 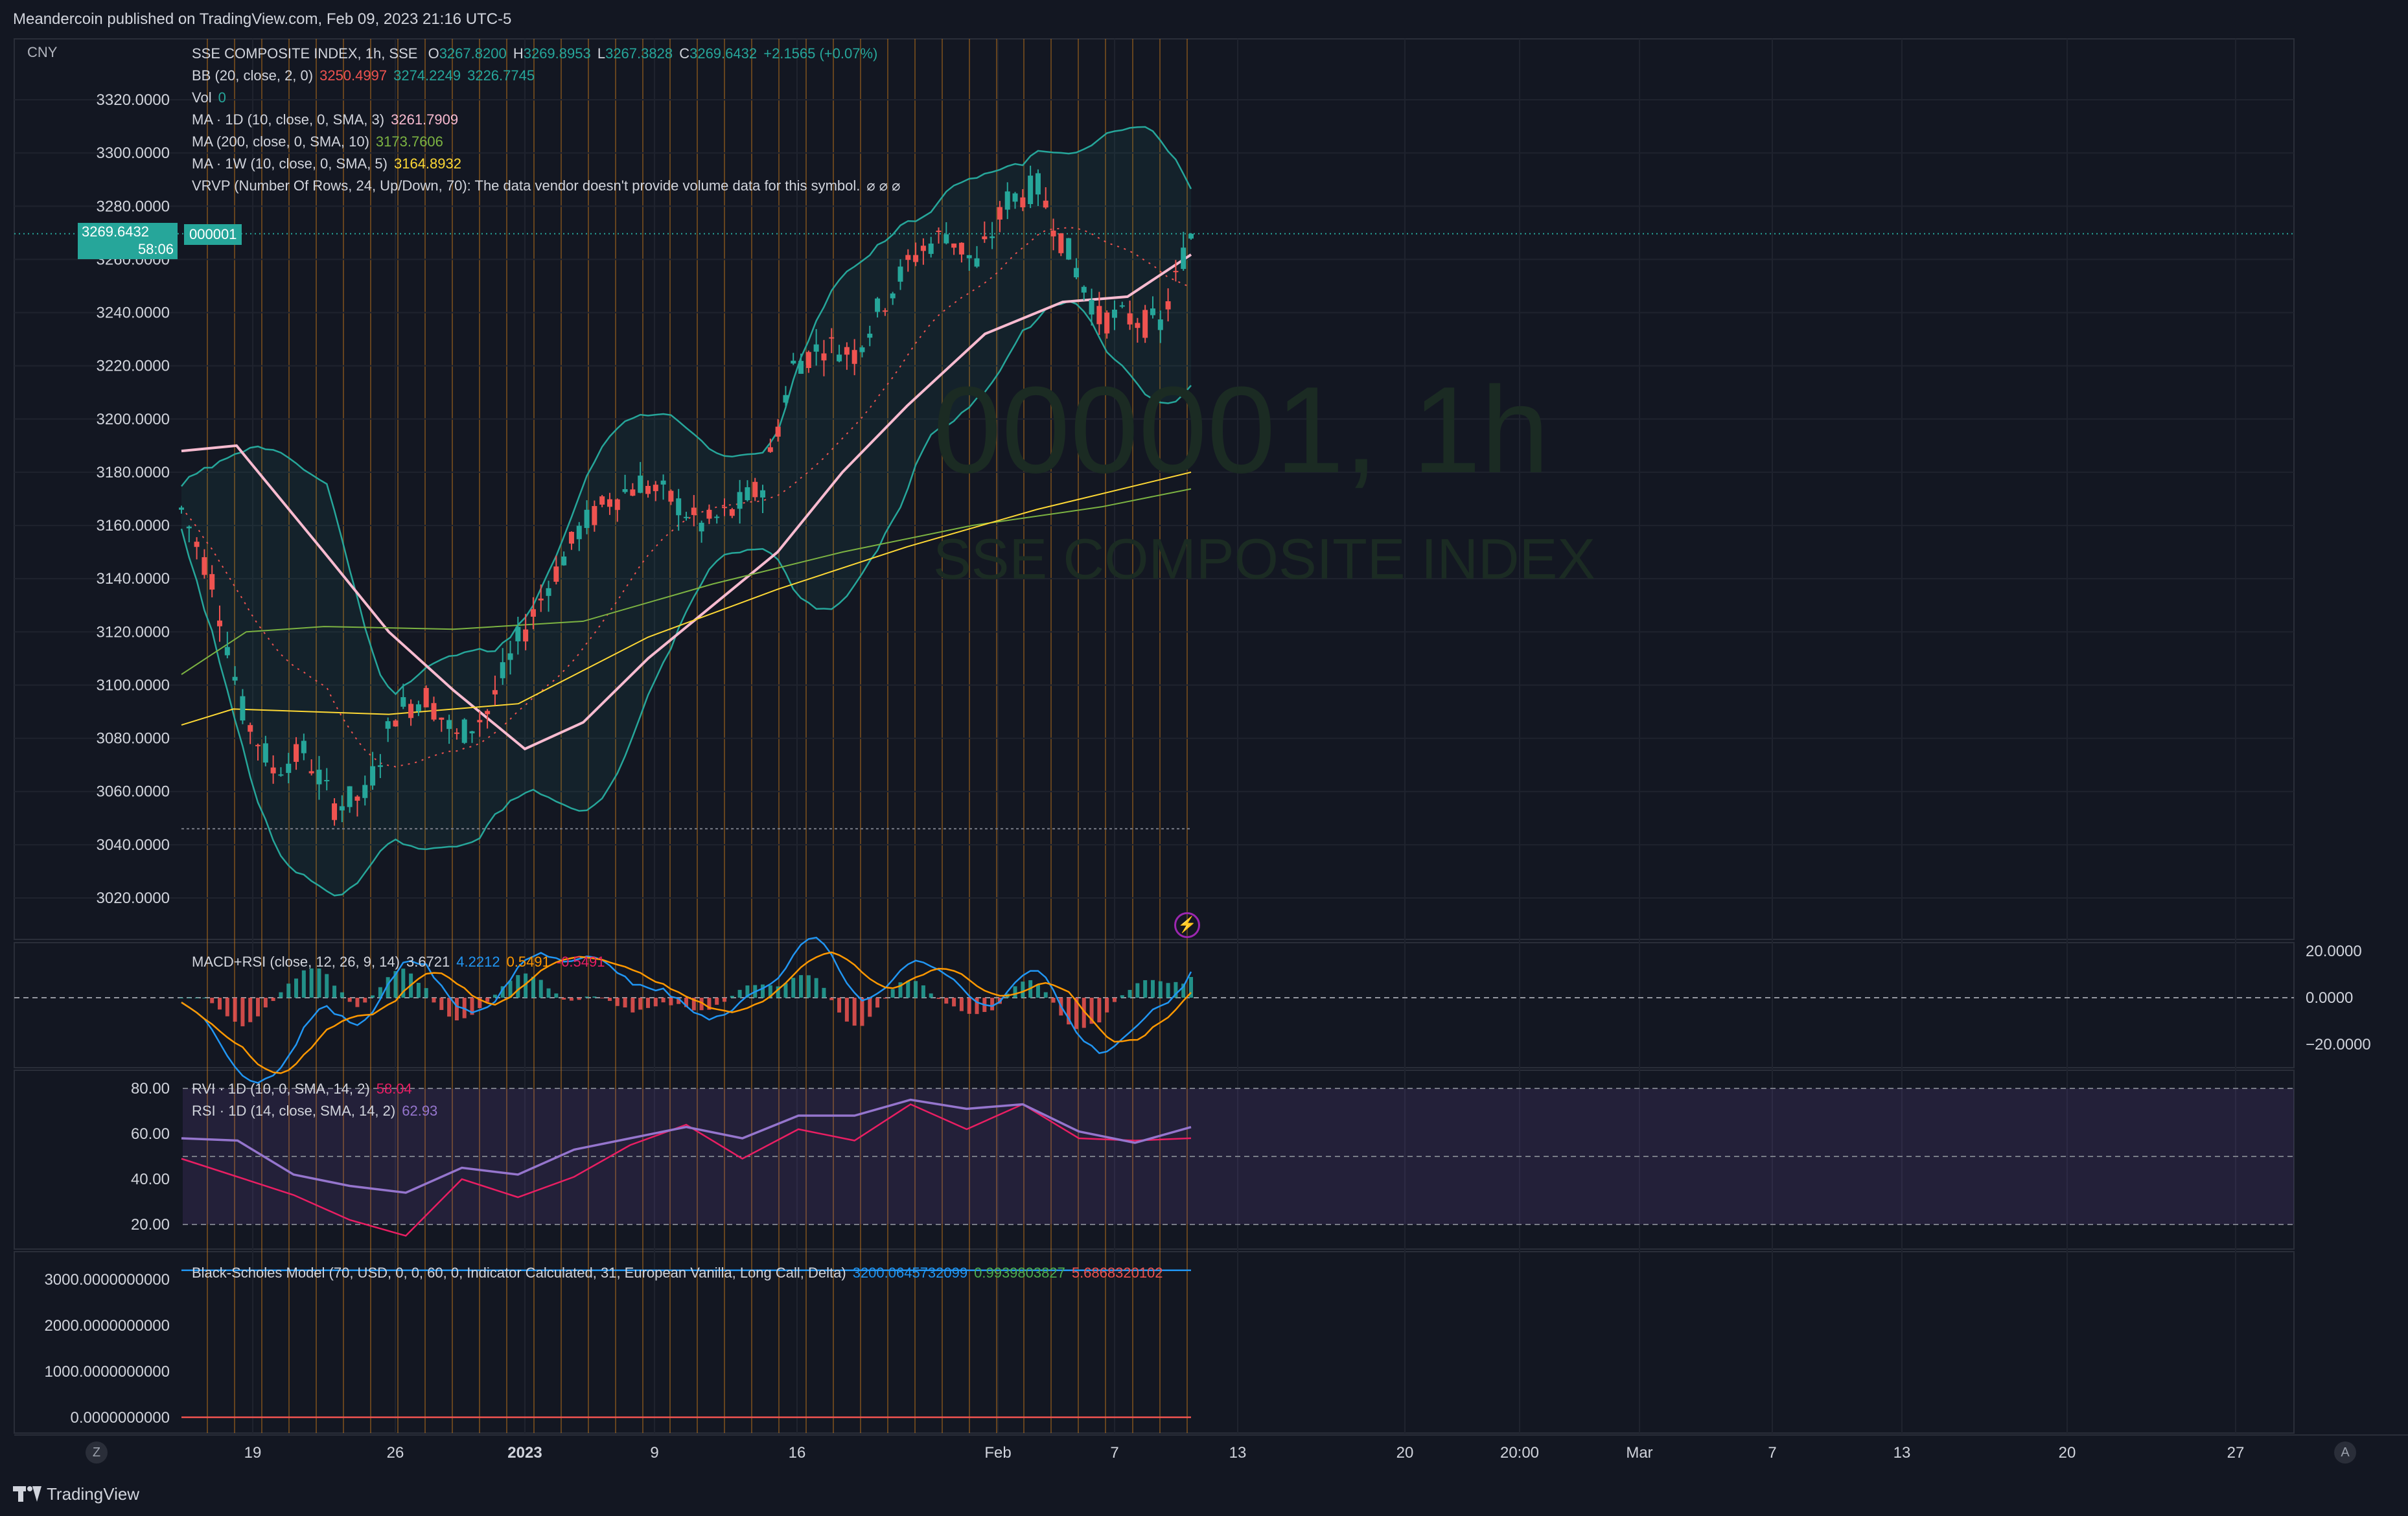 I want to click on ma200-legend: MA (200, close, 0, SMA, 10) 3173.7606, so click(x=321, y=141).